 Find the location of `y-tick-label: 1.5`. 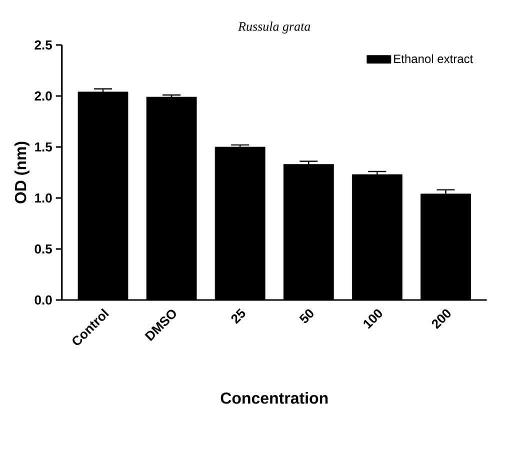

y-tick-label: 1.5 is located at coordinates (43, 147).